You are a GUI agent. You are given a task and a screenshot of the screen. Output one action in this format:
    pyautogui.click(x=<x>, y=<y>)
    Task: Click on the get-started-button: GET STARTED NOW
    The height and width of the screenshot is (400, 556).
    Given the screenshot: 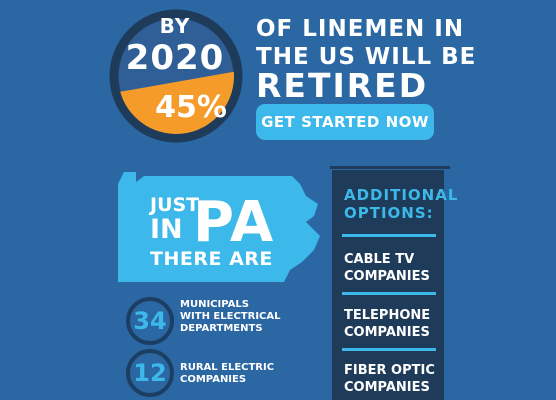 What is the action you would take?
    pyautogui.click(x=345, y=122)
    